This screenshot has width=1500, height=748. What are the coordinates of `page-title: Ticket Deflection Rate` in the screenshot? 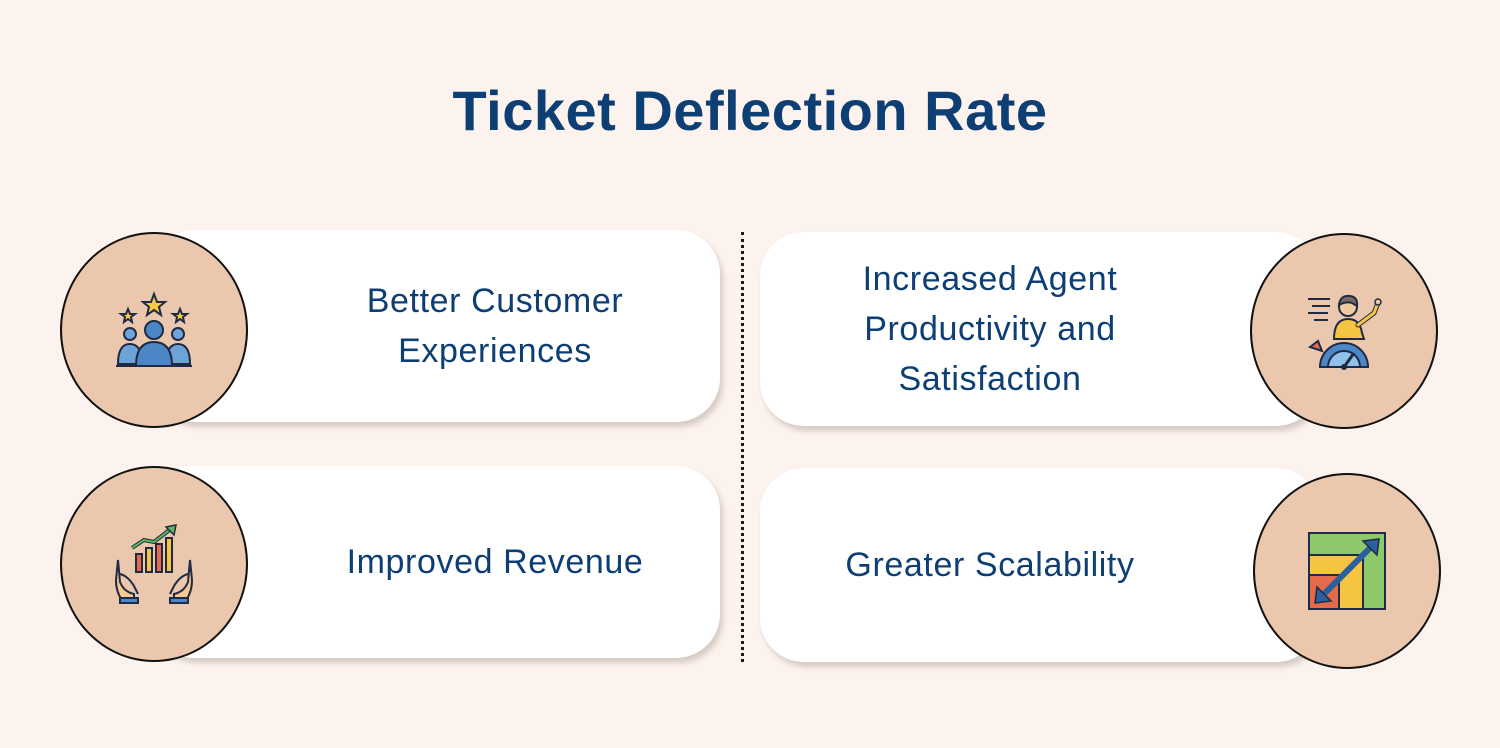 It's located at (750, 110).